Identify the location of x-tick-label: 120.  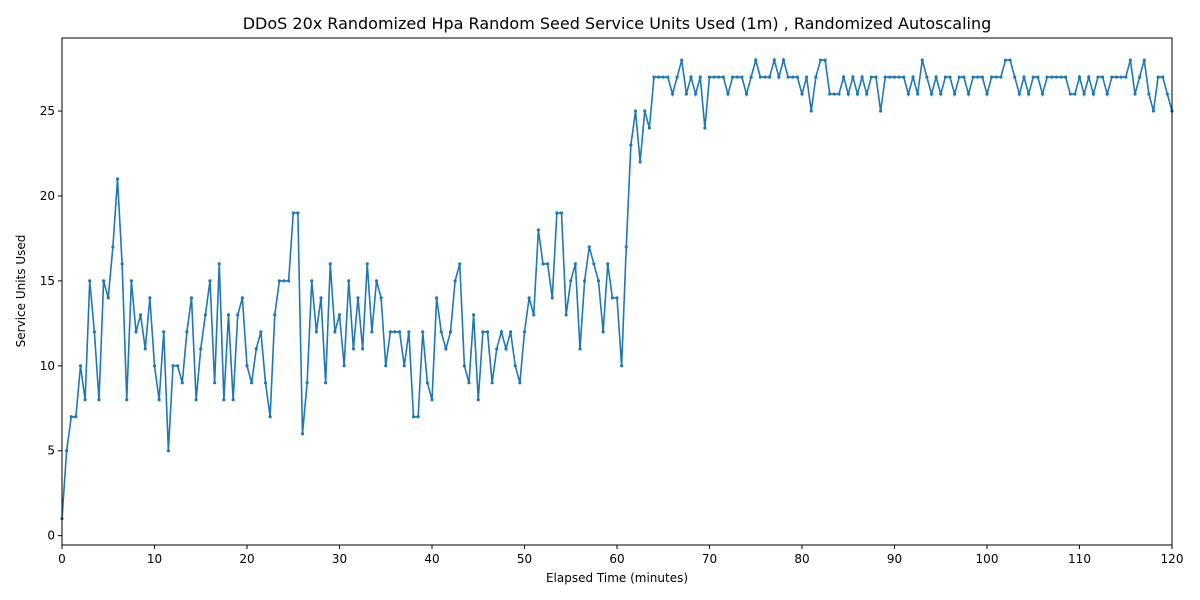
(1172, 559).